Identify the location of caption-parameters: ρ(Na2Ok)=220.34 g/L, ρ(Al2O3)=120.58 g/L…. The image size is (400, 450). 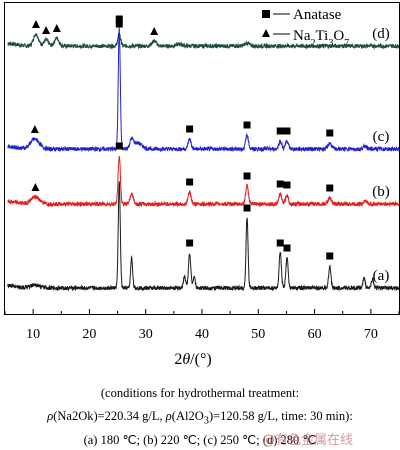
(200, 418).